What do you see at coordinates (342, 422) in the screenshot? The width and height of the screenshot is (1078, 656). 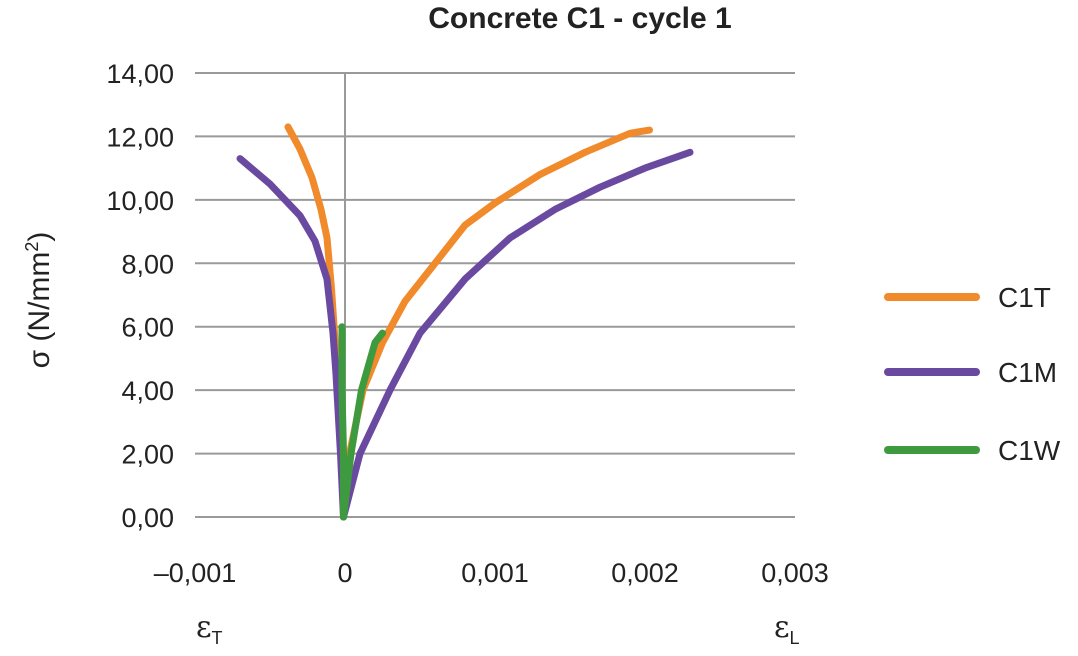 I see `series-c1w-branch-transverse` at bounding box center [342, 422].